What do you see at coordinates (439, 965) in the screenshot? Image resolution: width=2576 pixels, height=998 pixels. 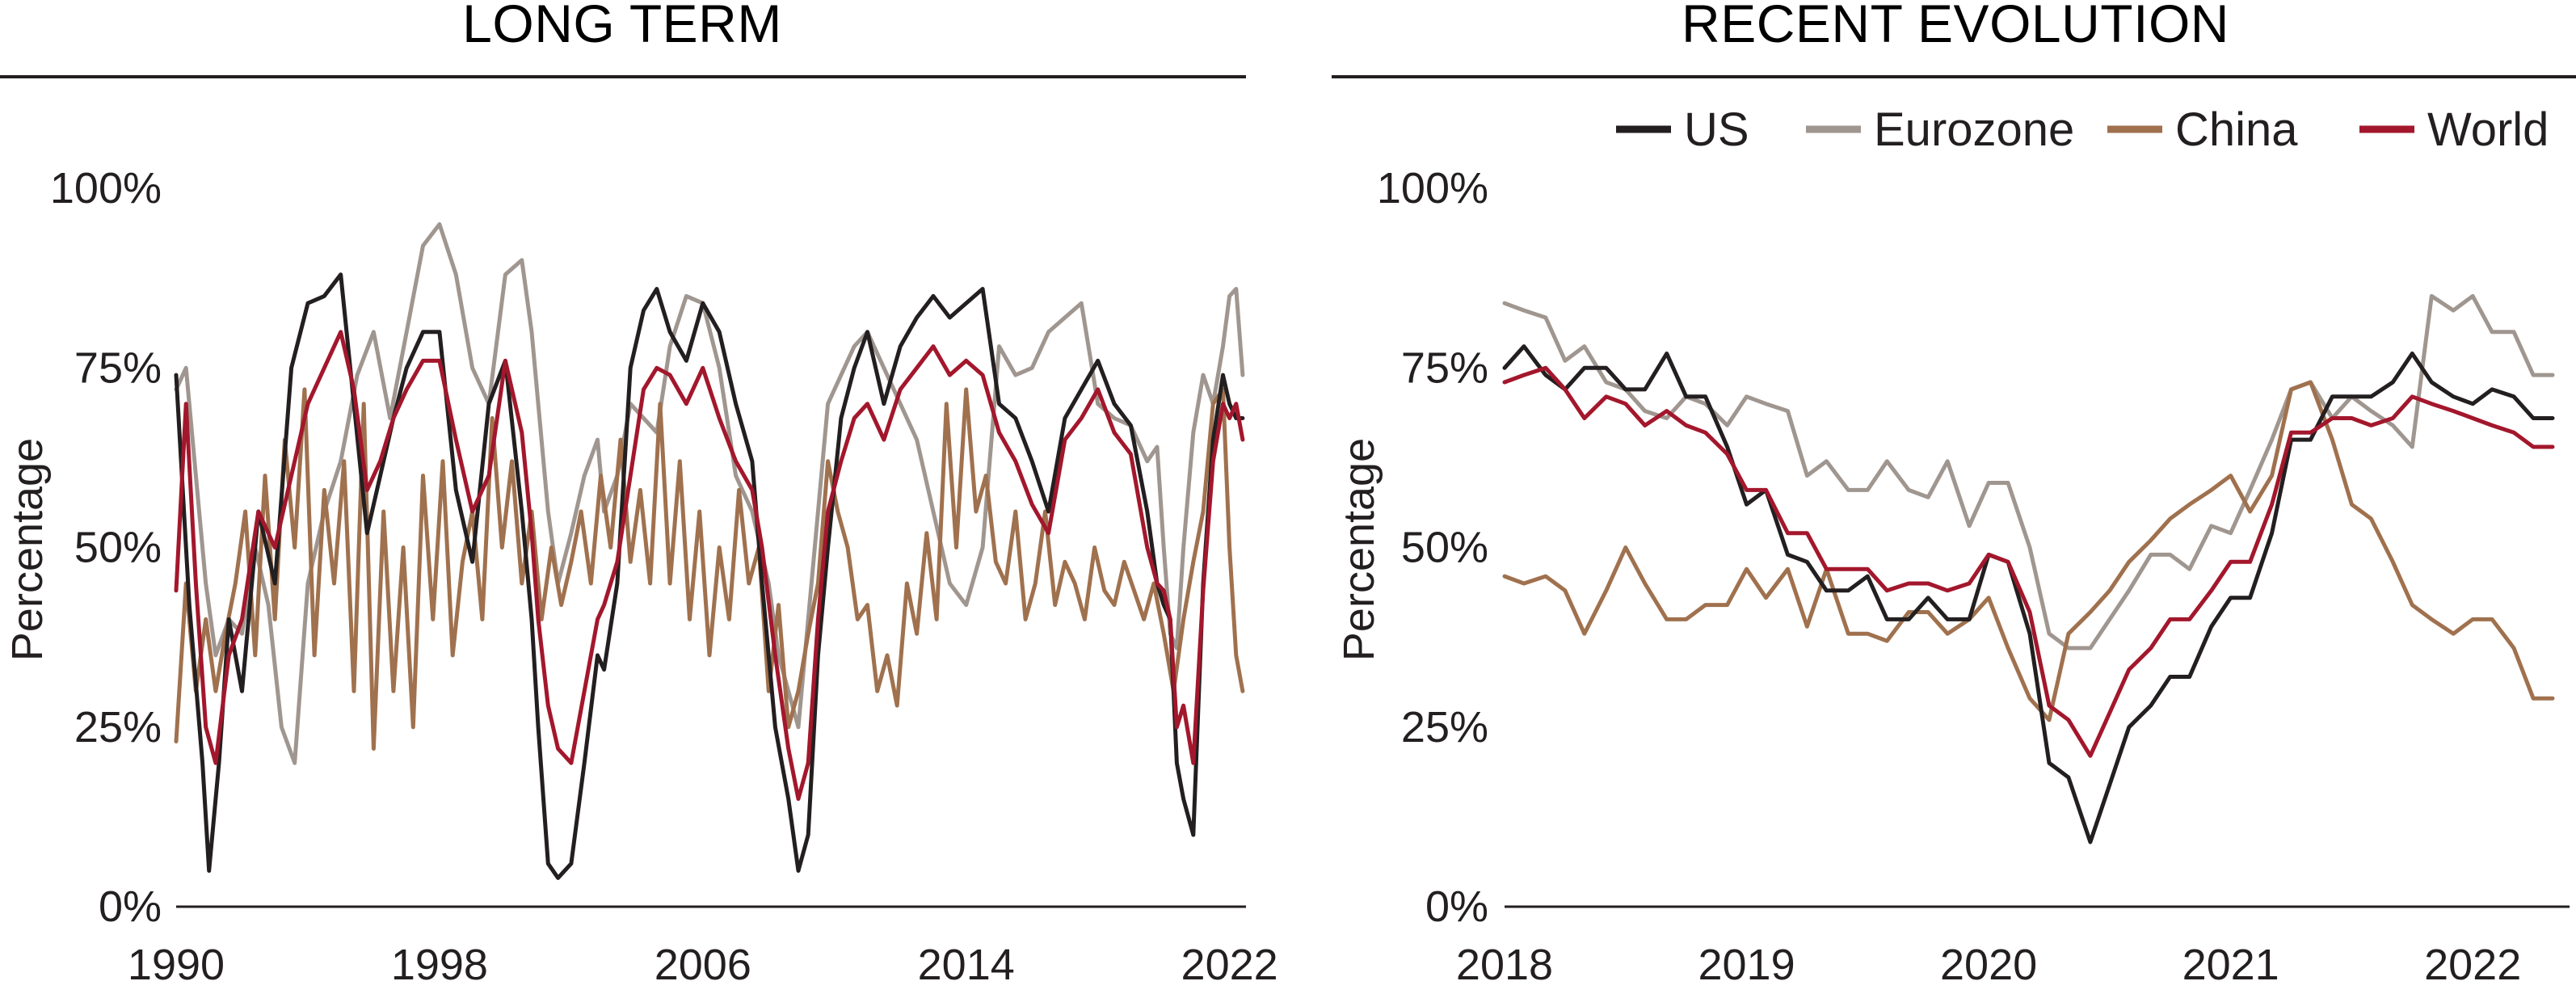 I see `long-term-x-tick-label: 1998` at bounding box center [439, 965].